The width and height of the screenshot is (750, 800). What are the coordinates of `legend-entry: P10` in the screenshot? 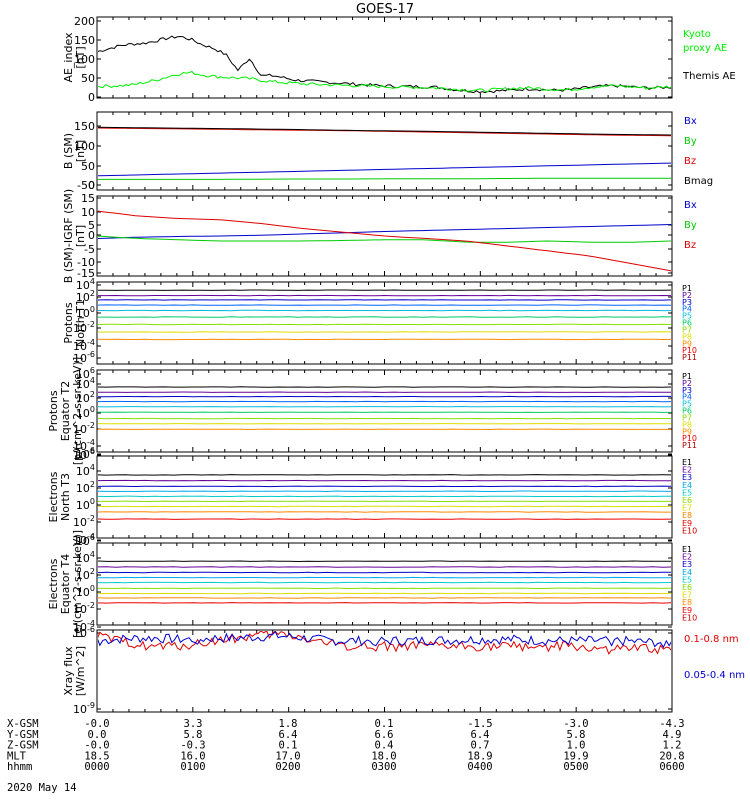 It's located at (689, 438).